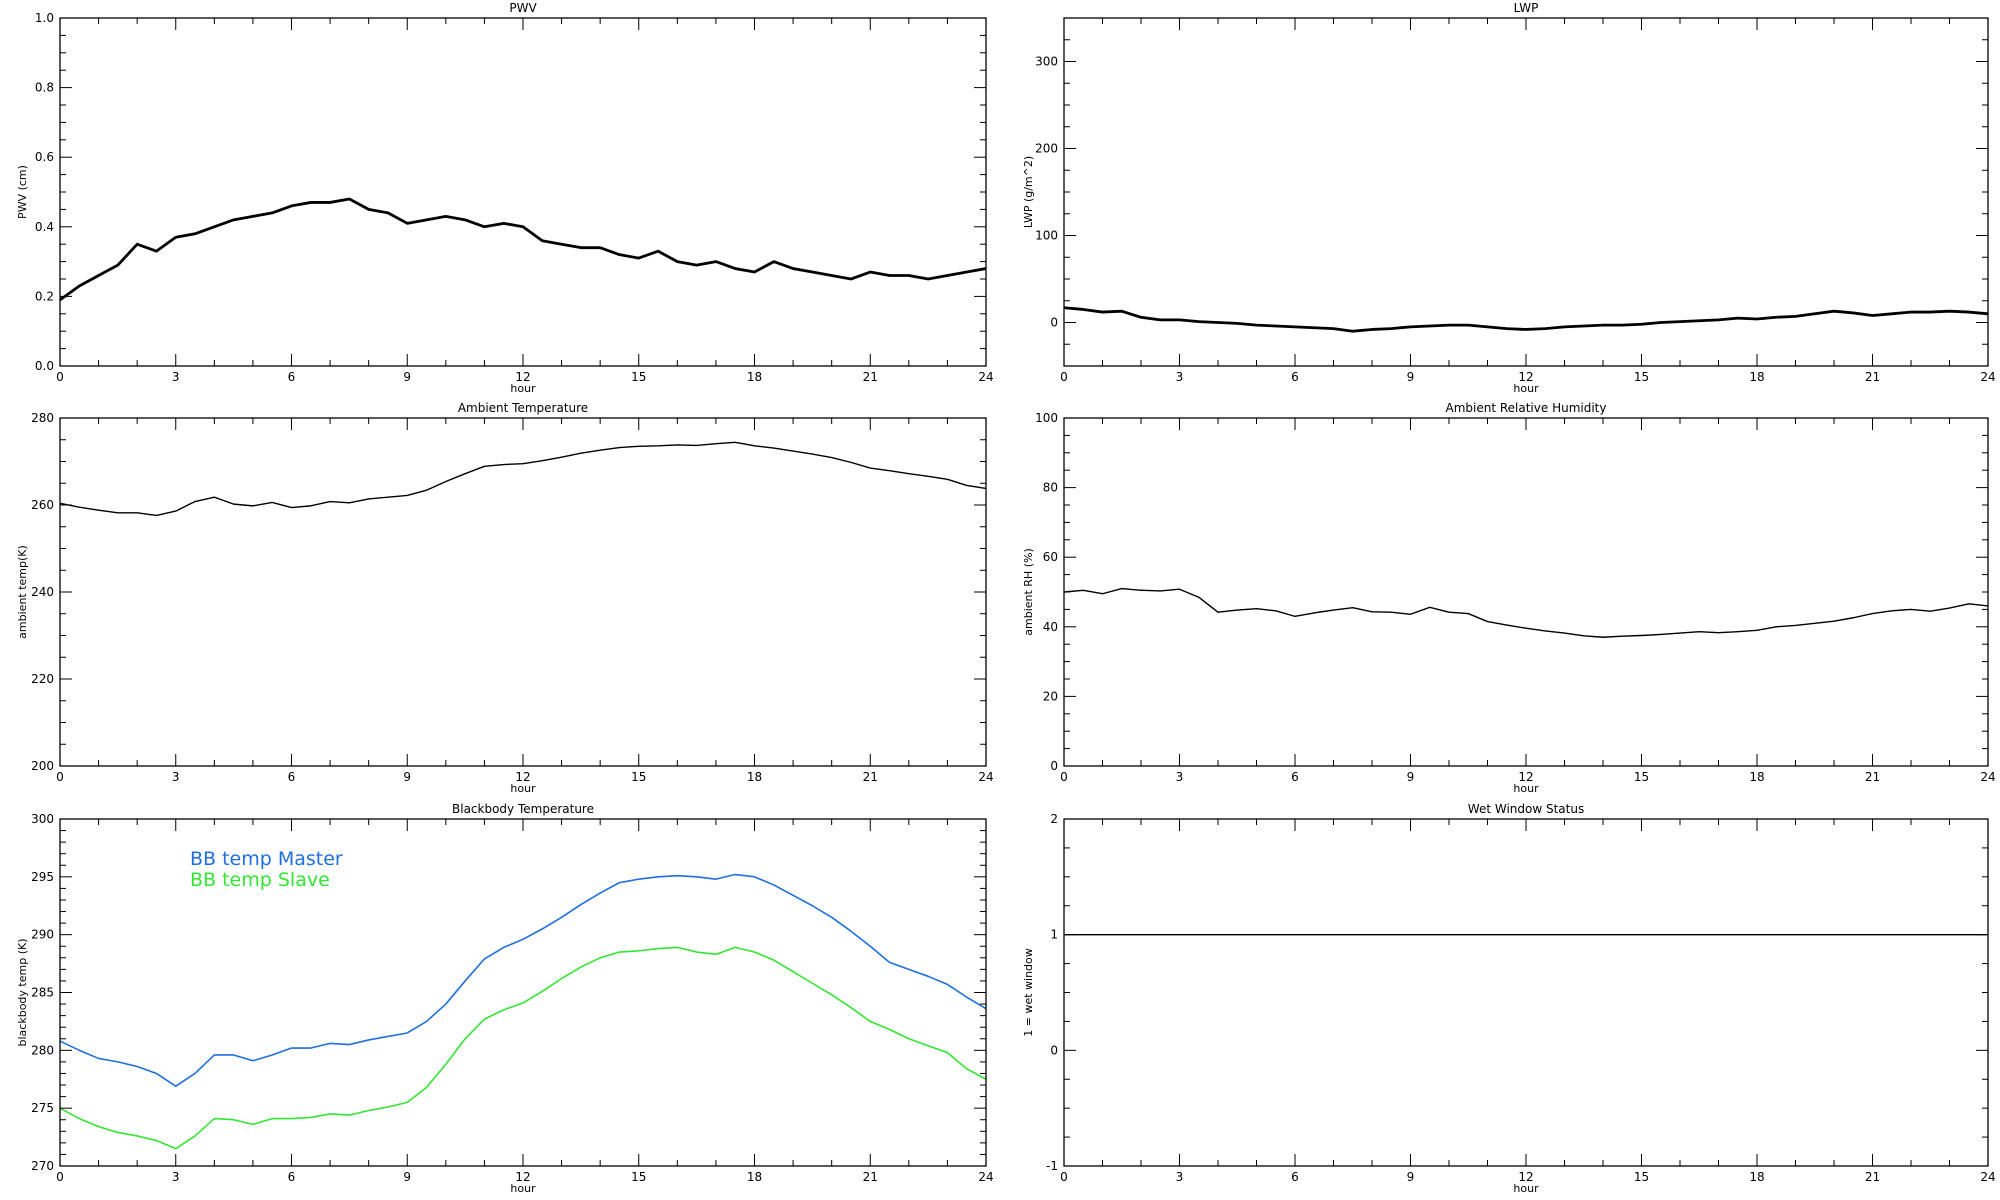 The height and width of the screenshot is (1200, 2000). Describe the element at coordinates (42, 592) in the screenshot. I see `y-tick-label: 240` at that location.